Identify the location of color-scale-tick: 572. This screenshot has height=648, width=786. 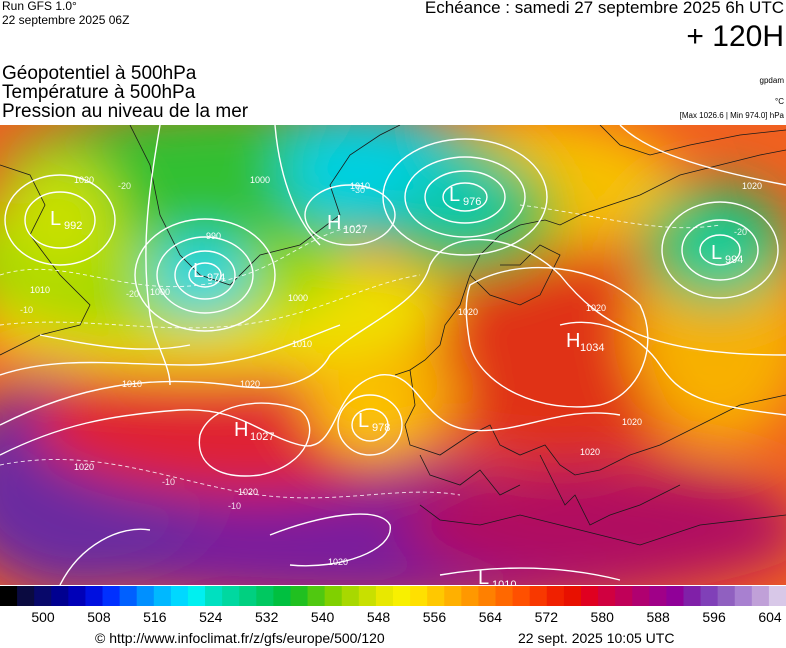
(546, 617).